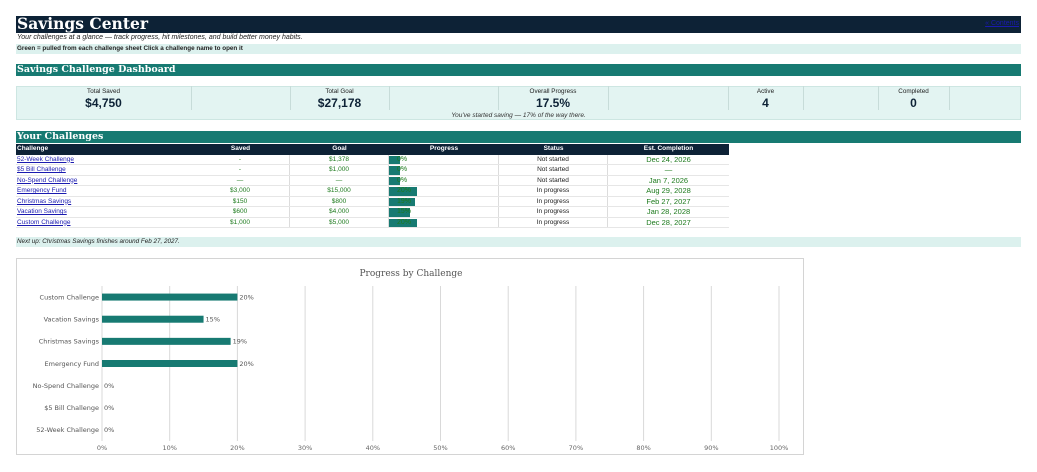 The height and width of the screenshot is (472, 1037). What do you see at coordinates (765, 103) in the screenshot?
I see `kpi-active-value: 4` at bounding box center [765, 103].